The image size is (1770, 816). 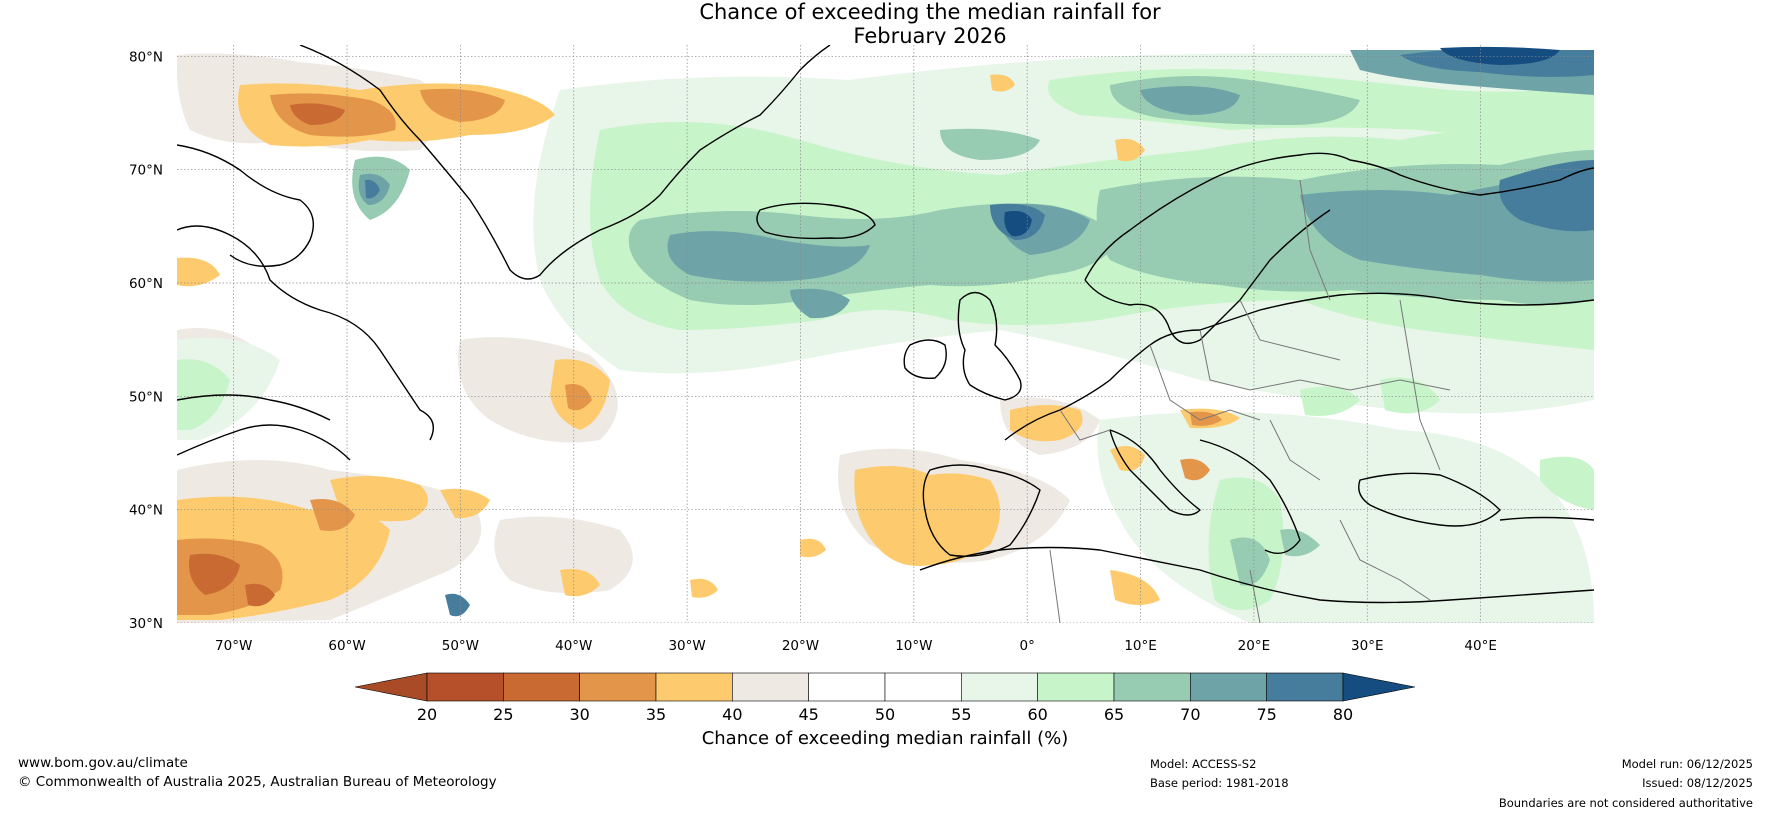 I want to click on issued-text: Issued: 08/12/2025, so click(x=1697, y=783).